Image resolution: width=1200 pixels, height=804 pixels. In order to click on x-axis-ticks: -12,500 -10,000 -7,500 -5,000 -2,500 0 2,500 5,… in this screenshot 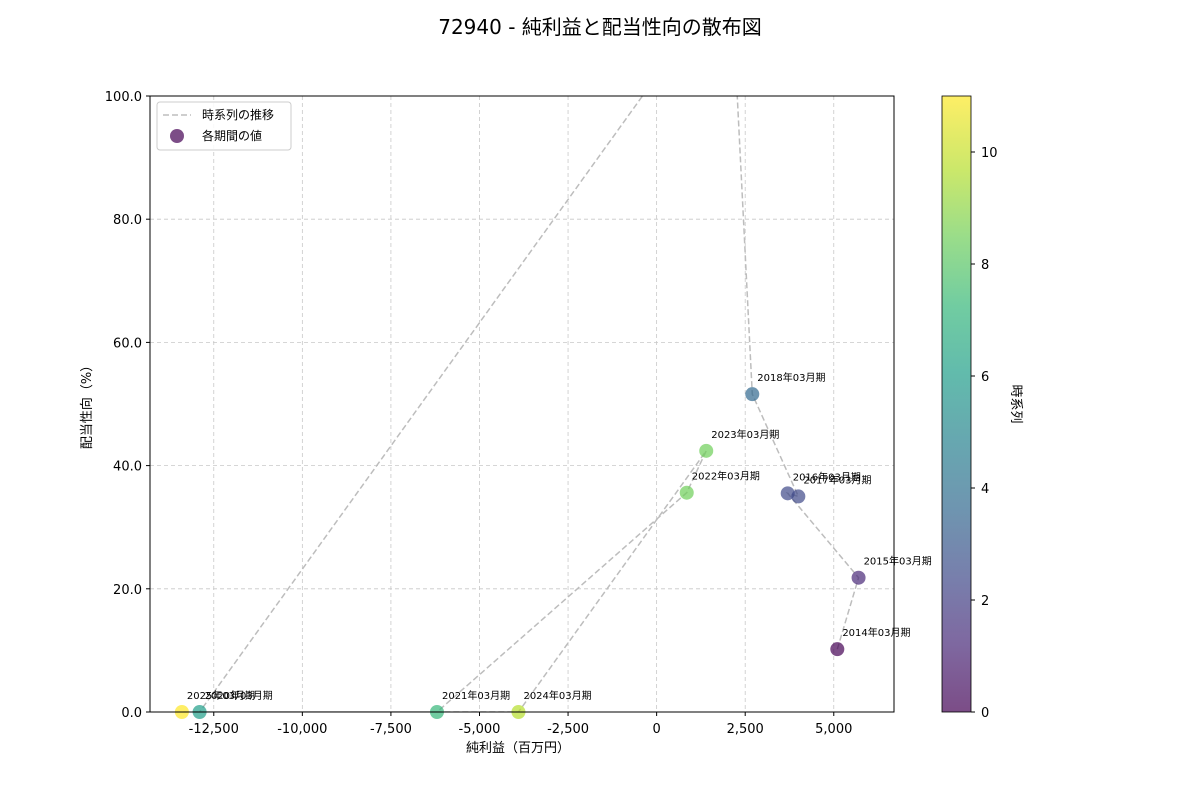, I will do `click(520, 724)`.